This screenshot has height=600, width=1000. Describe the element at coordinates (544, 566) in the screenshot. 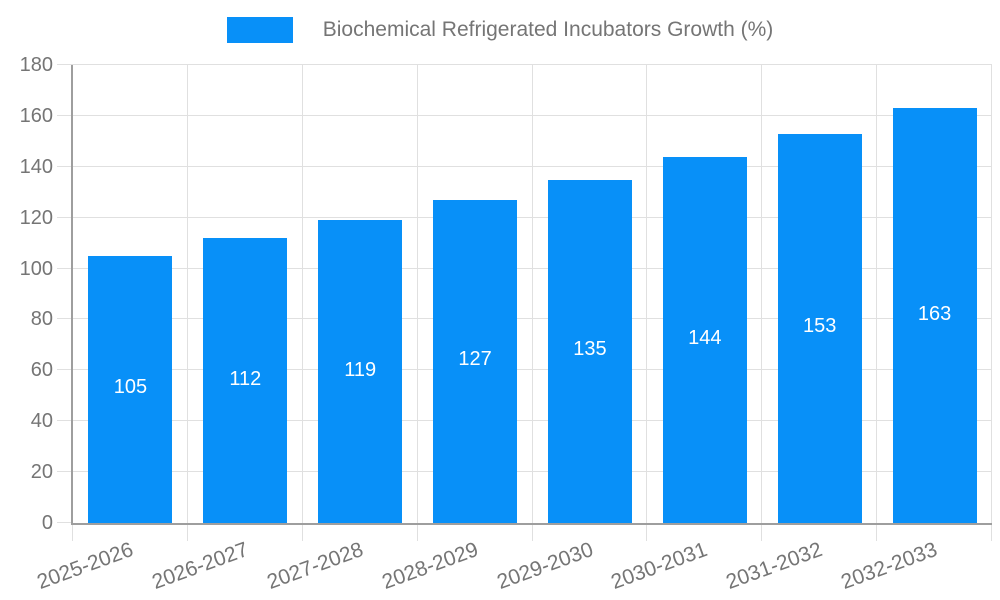

I see `x-axis-tick-label: 2029-2030` at that location.